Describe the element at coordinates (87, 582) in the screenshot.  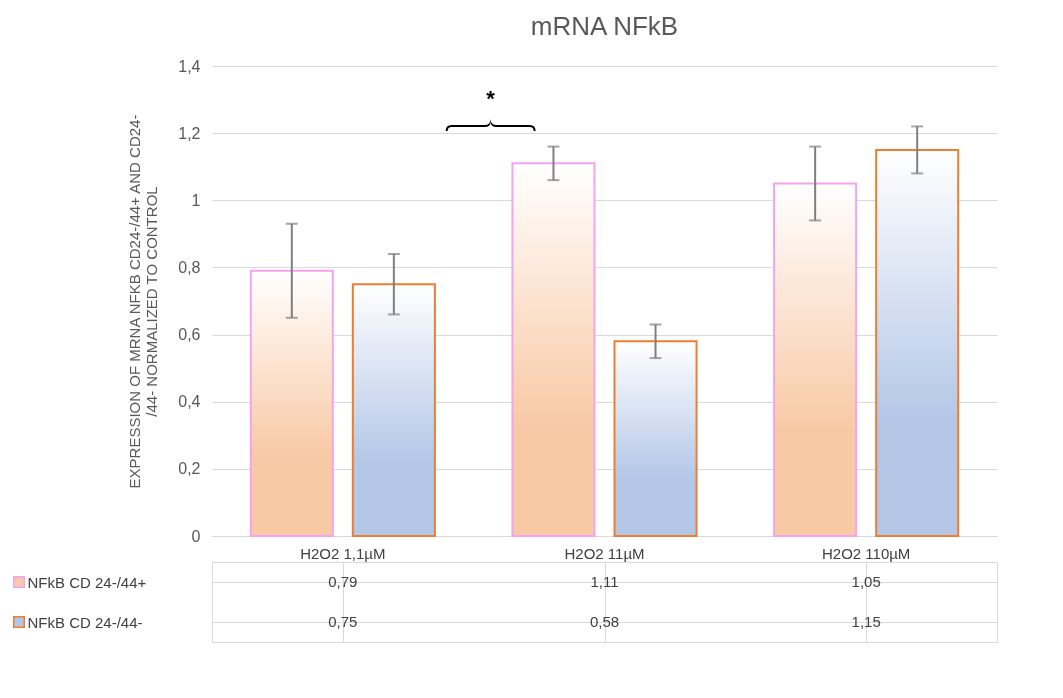
I see `legend-label: NFkB CD 24-/44+` at that location.